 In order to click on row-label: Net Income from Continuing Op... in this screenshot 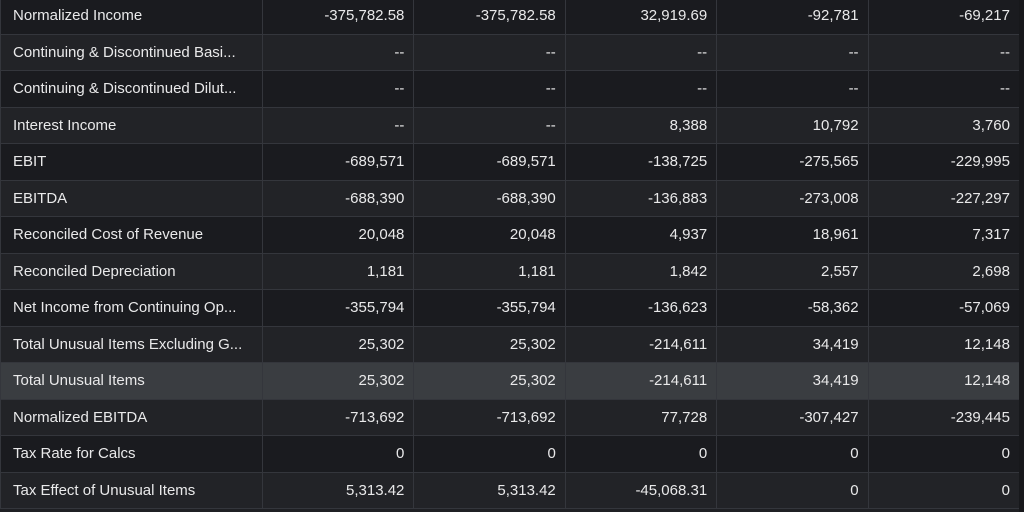, I will do `click(131, 308)`.